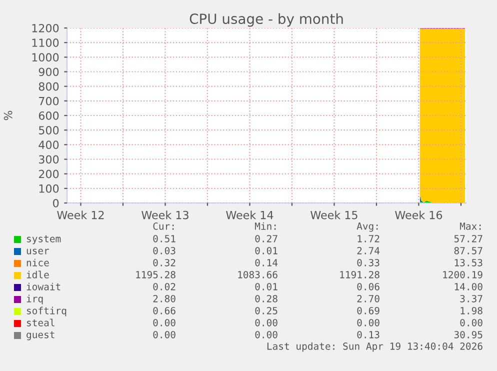 The image size is (497, 371). I want to click on text: 0.51, so click(164, 238).